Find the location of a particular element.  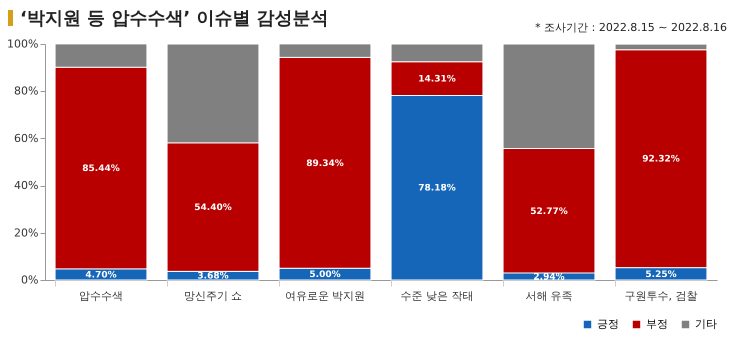

x-tick-label: 구원투수, 검찰 is located at coordinates (661, 296).